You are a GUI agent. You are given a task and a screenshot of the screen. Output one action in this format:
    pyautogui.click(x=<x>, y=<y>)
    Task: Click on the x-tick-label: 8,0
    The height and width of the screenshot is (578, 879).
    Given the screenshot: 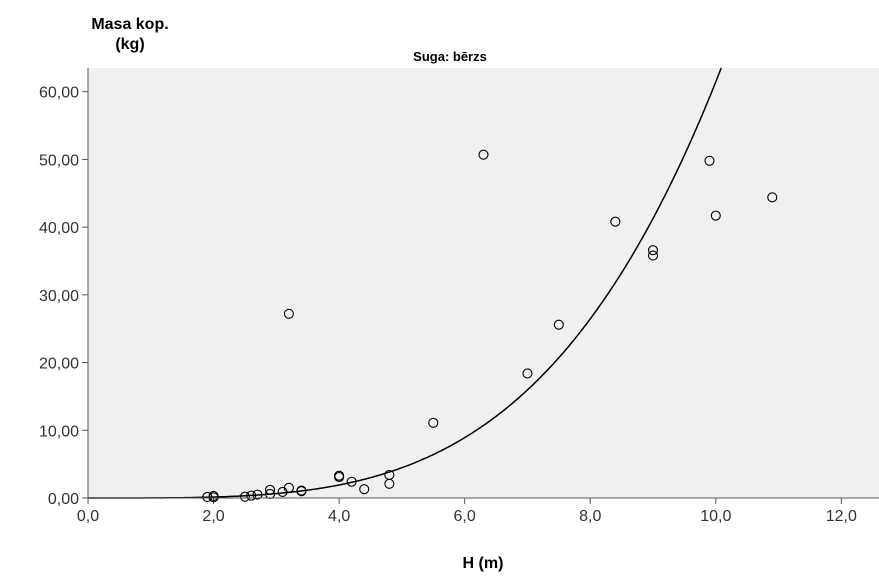 What is the action you would take?
    pyautogui.click(x=590, y=516)
    